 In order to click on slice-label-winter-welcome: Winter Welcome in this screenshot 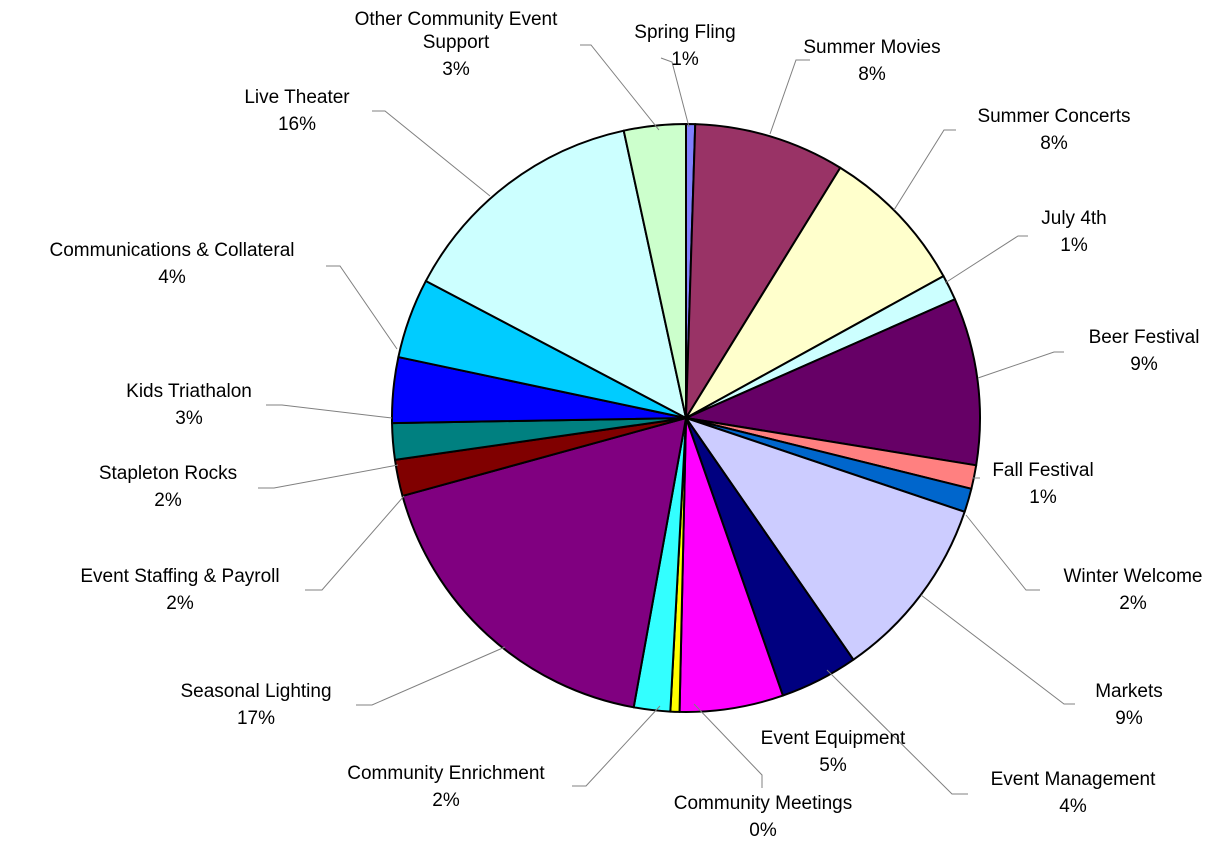, I will do `click(1132, 576)`.